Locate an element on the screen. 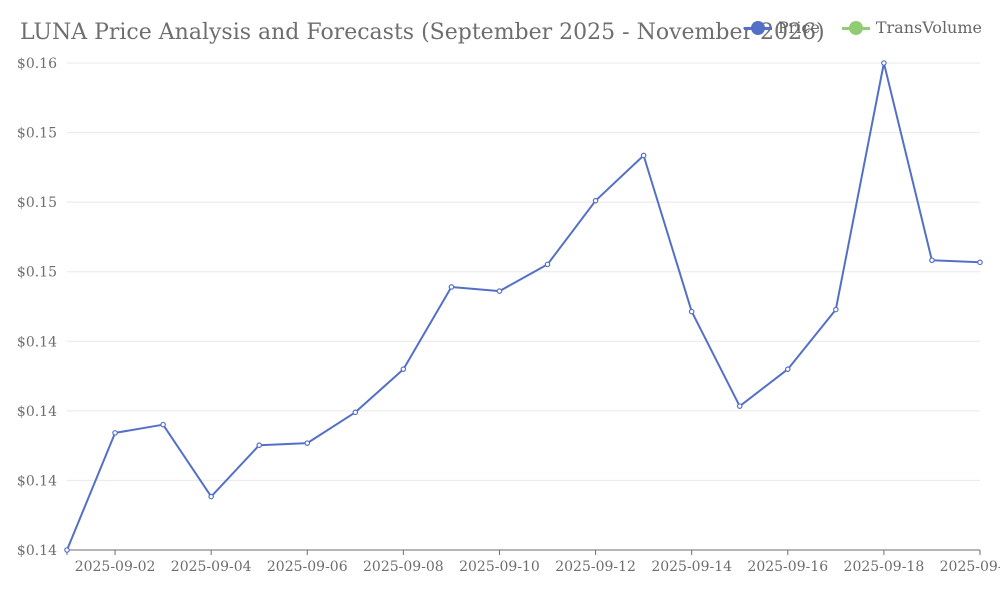 This screenshot has height=600, width=1000. legend: Price TransVolume is located at coordinates (862, 27).